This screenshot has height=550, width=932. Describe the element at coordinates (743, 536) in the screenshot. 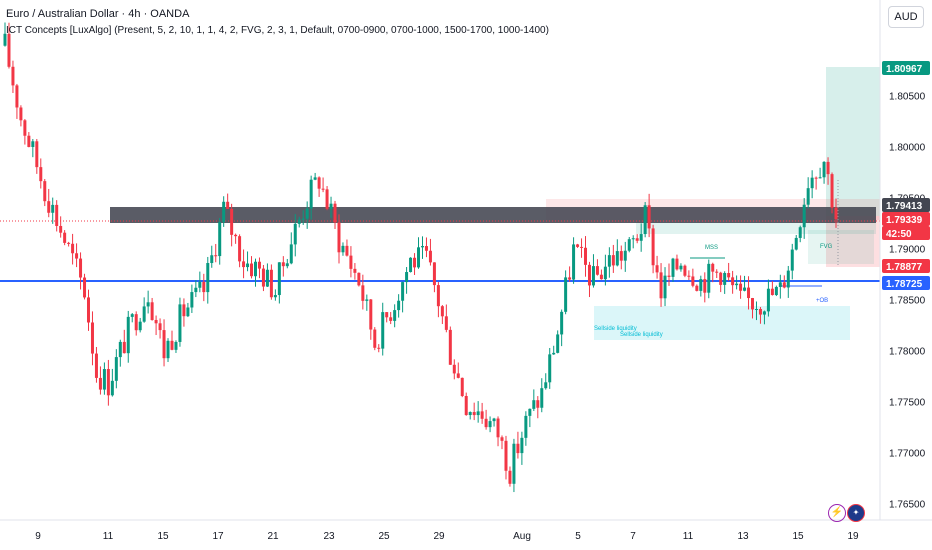

I see `x-tick-label: 13` at that location.